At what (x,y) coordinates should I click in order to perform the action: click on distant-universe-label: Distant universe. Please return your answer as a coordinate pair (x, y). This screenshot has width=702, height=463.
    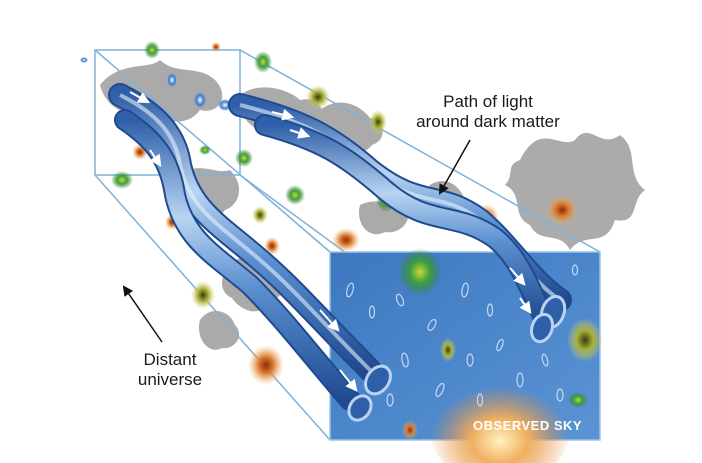
    Looking at the image, I should click on (170, 370).